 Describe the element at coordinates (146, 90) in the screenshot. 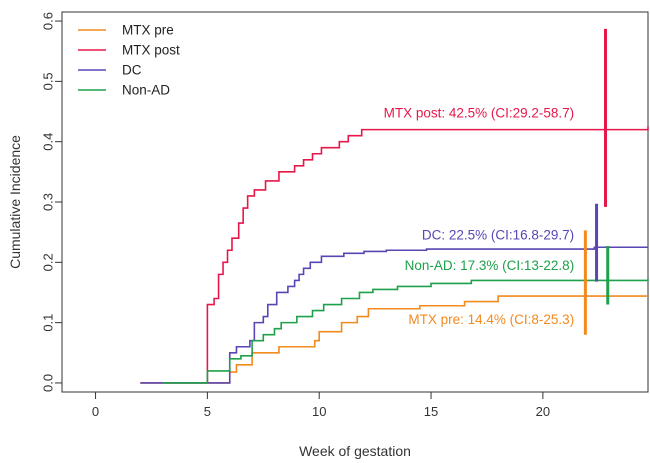

I see `legend-label-non-ad: Non-AD` at that location.